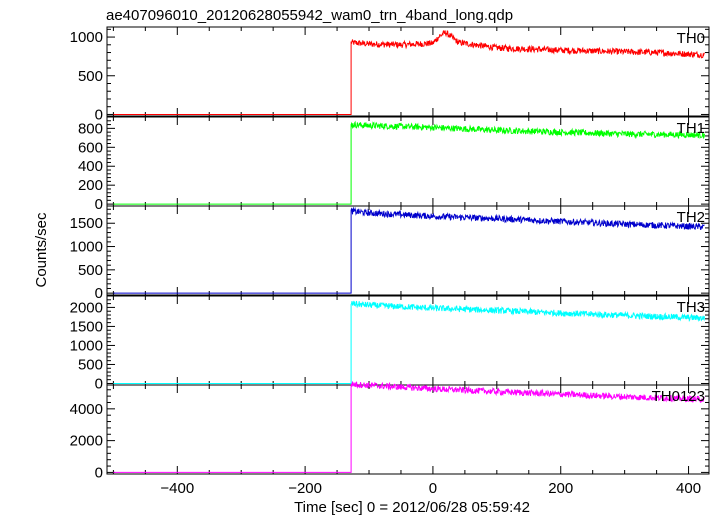  Describe the element at coordinates (90, 128) in the screenshot. I see `y-tick-label: 800` at that location.